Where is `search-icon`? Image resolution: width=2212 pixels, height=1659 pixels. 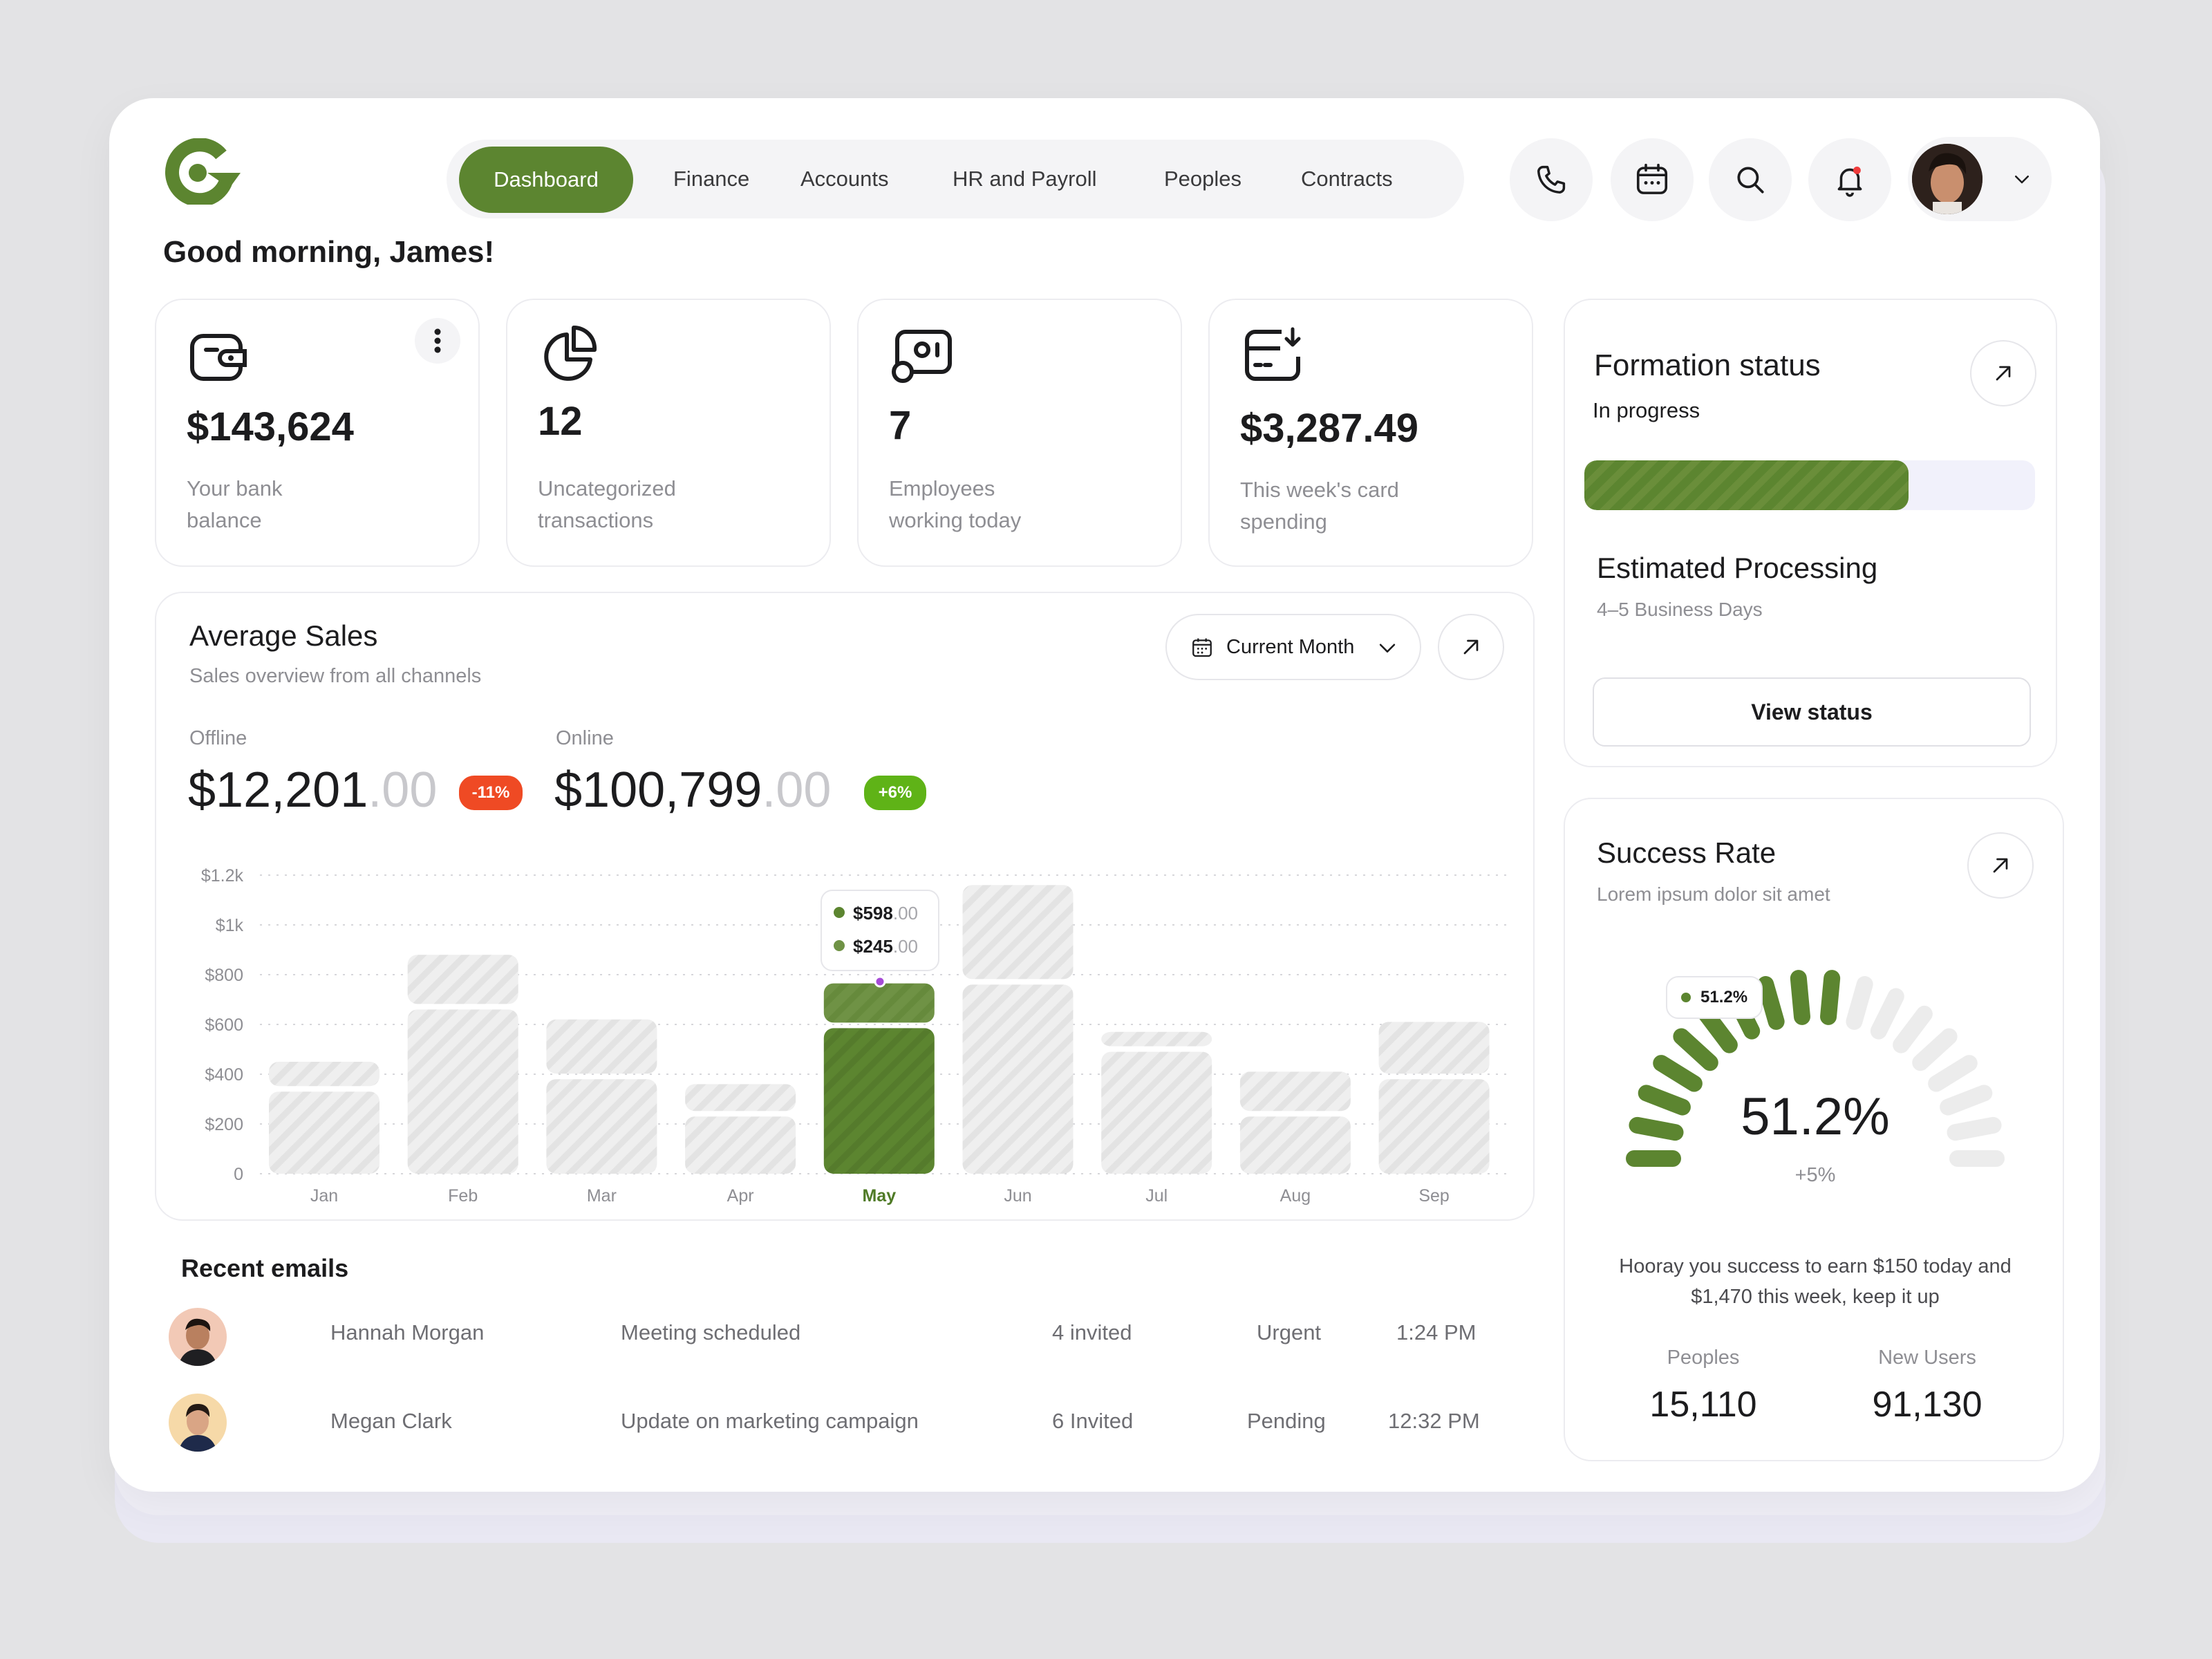
search-icon is located at coordinates (1750, 180).